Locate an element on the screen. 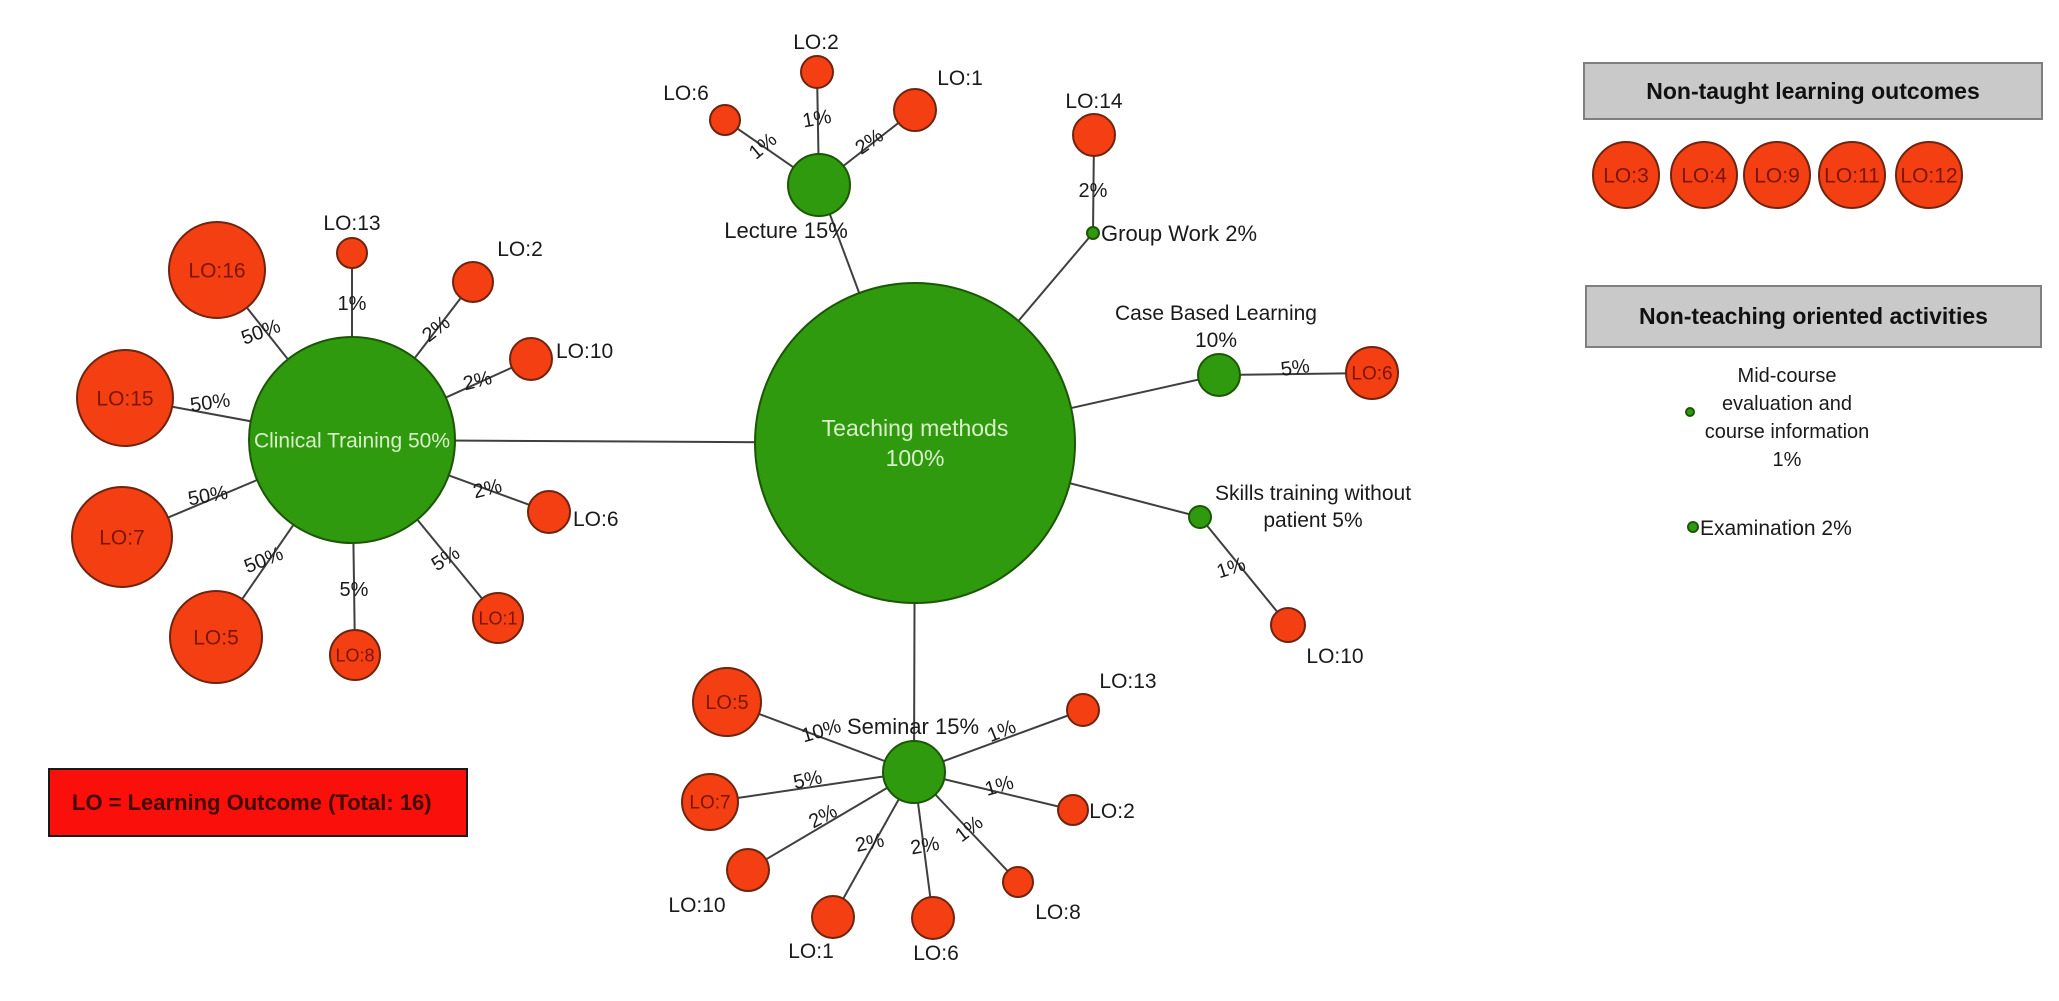 The height and width of the screenshot is (1001, 2059). edge-clinical-c-lo7-pct: 50% is located at coordinates (207, 496).